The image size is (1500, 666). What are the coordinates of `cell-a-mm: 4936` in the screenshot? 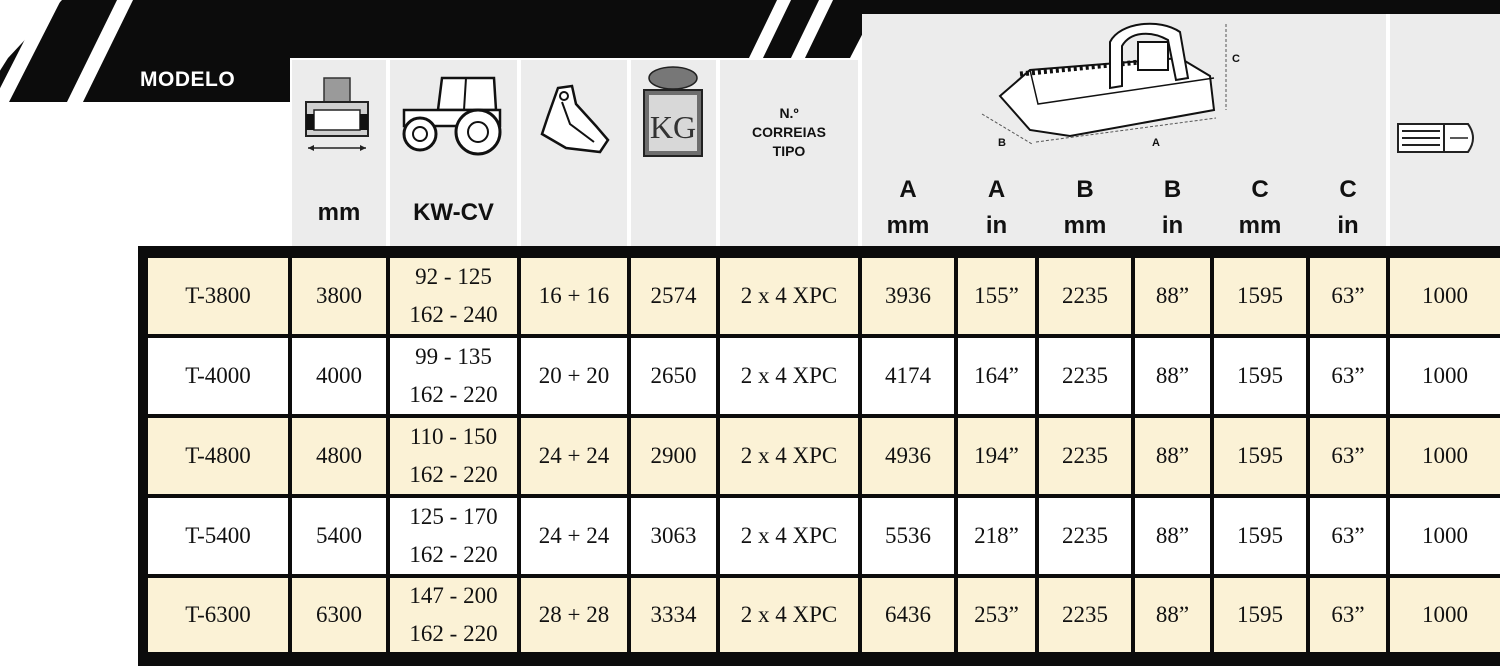 It's located at (908, 456).